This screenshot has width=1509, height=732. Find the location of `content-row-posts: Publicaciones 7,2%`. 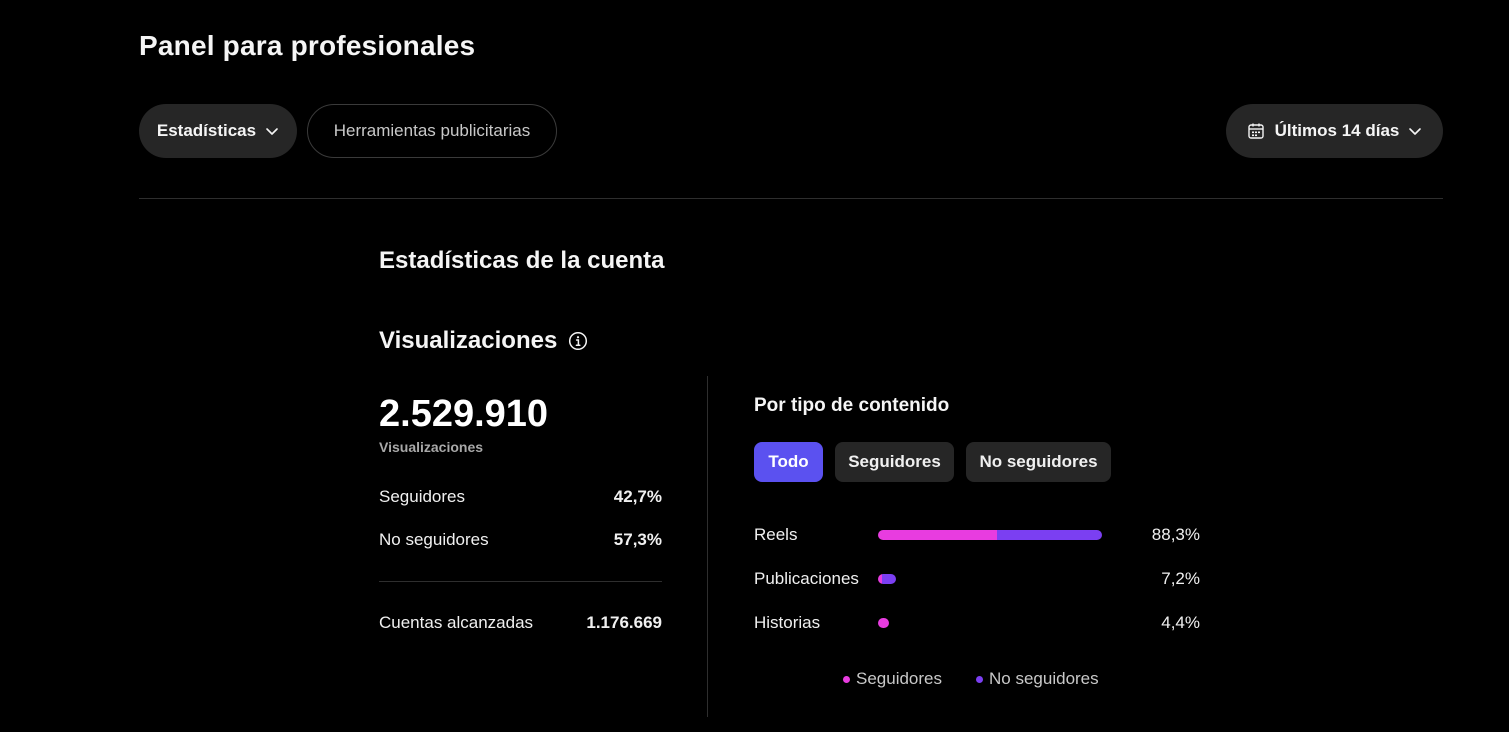

content-row-posts: Publicaciones 7,2% is located at coordinates (977, 579).